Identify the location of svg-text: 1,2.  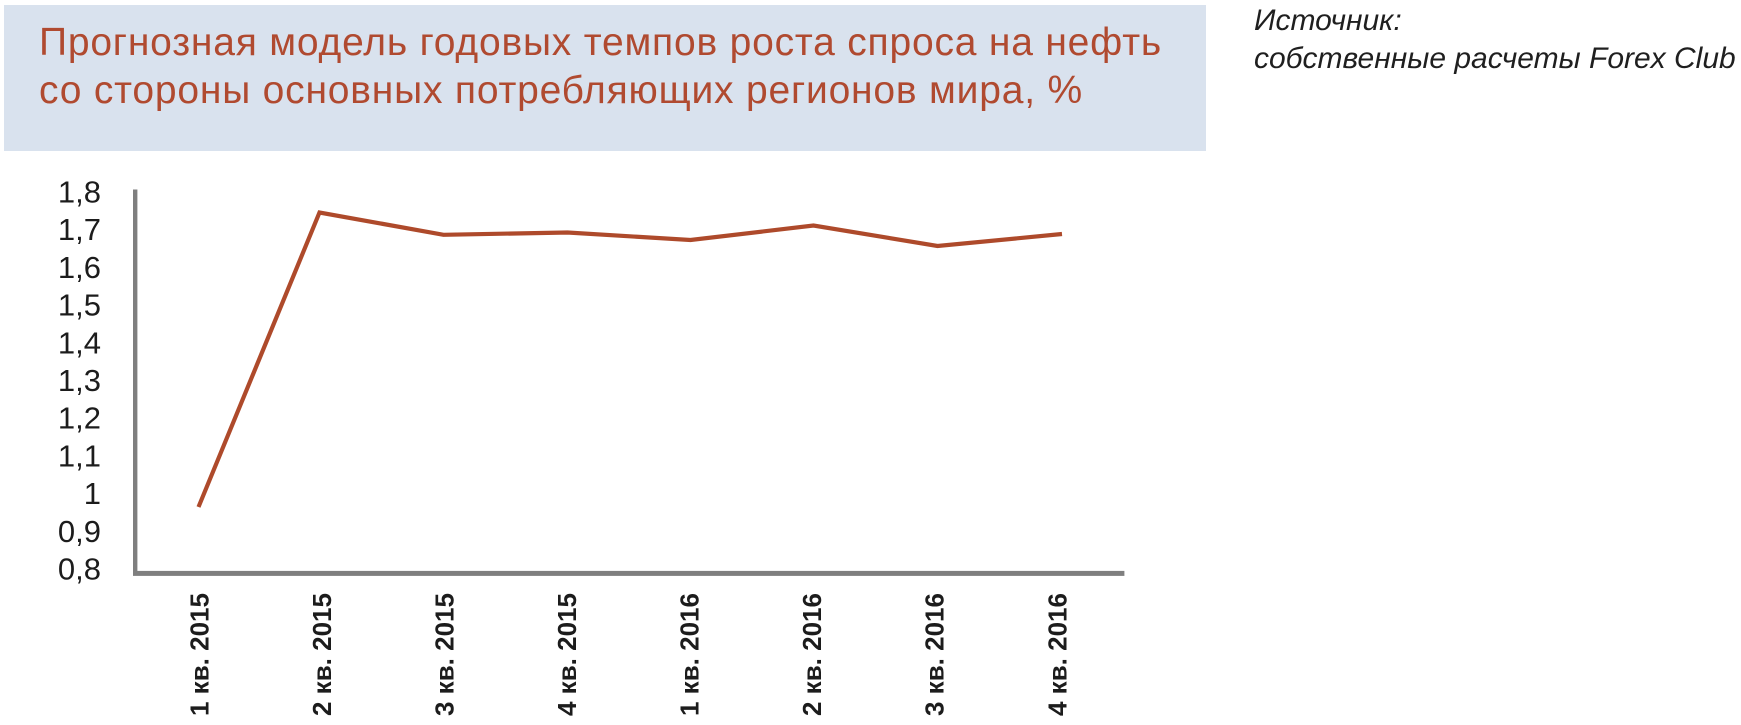
(79, 418).